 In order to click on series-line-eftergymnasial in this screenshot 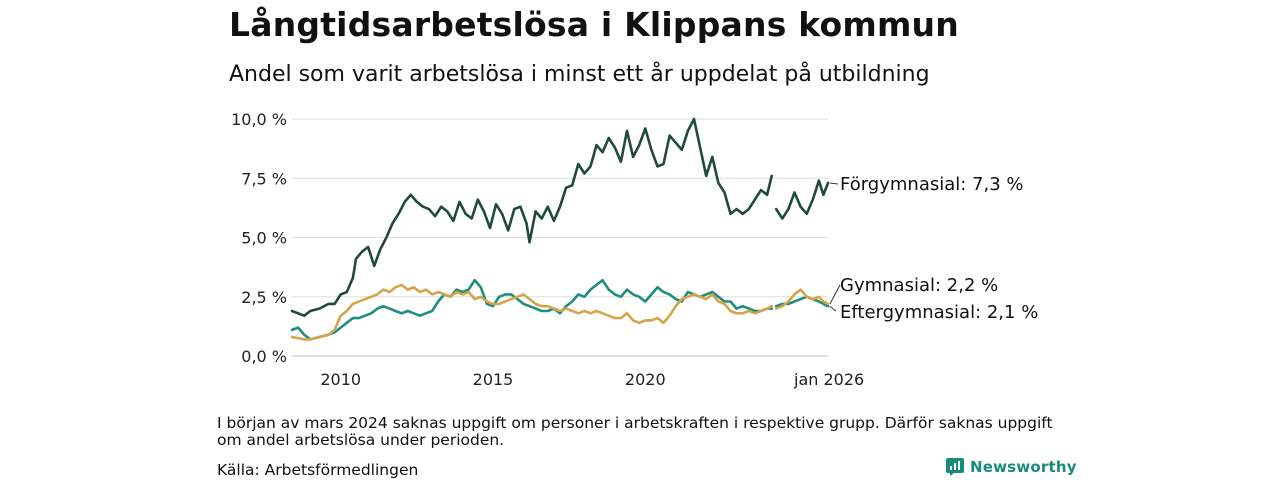, I will do `click(531, 309)`.